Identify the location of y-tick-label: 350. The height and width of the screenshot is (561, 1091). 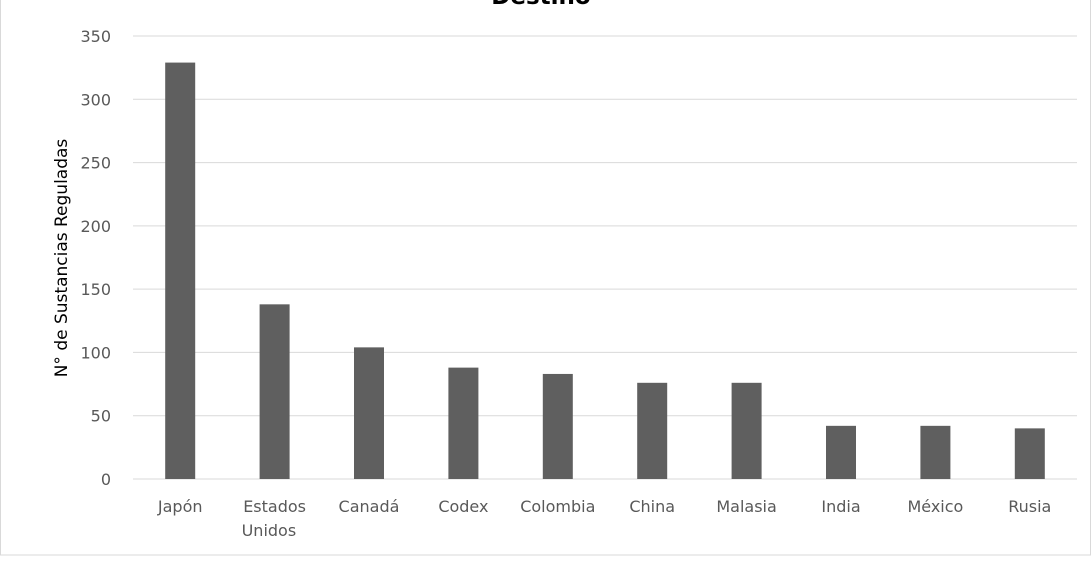
(95, 36).